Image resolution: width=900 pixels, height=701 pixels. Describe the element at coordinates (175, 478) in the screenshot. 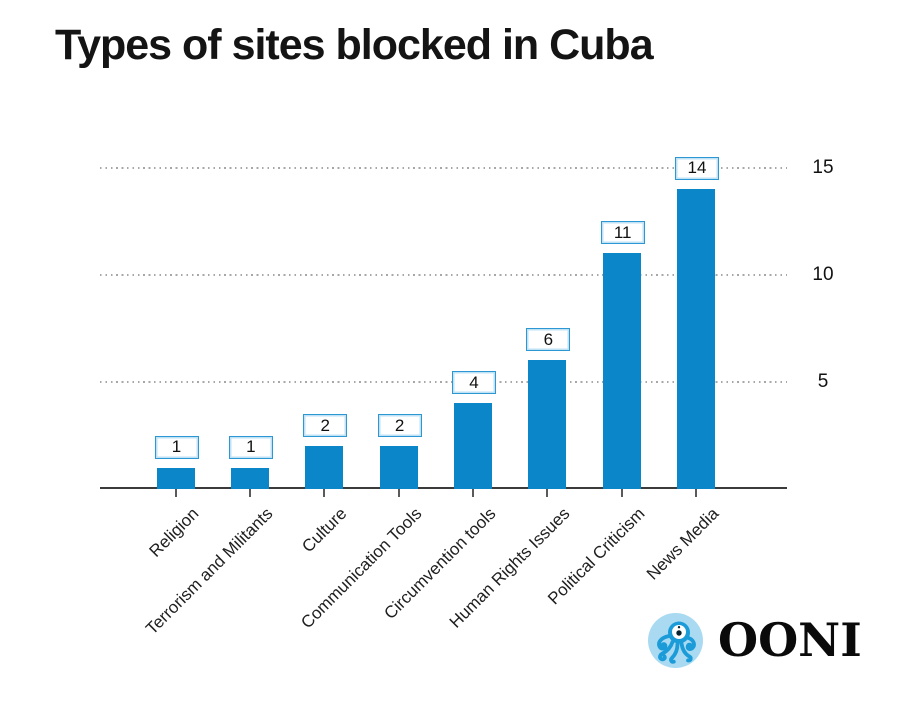

I see `bar-religion` at that location.